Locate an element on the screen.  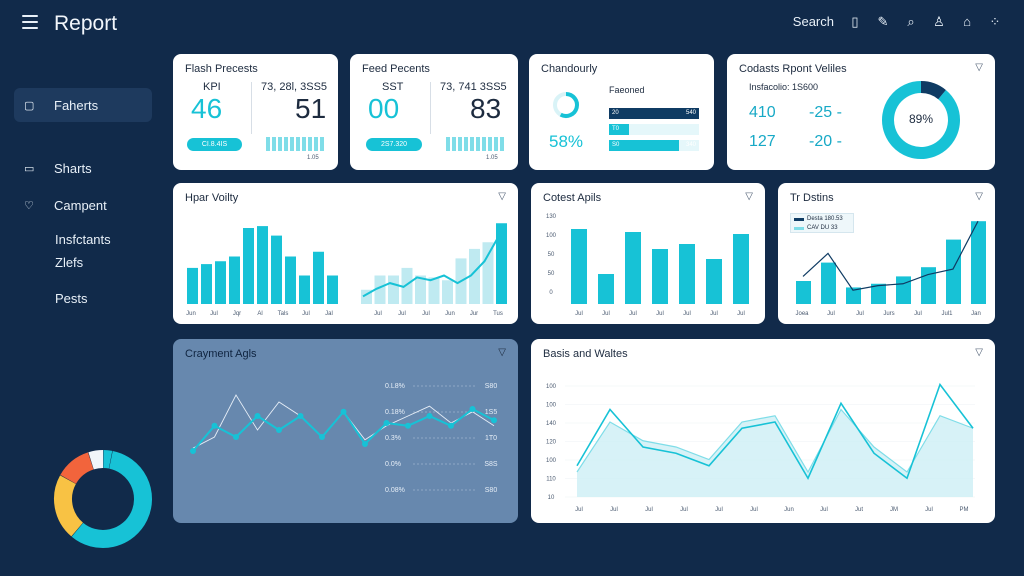
card-title: Codasts Rpont Veliles is located at coordinates (793, 69).